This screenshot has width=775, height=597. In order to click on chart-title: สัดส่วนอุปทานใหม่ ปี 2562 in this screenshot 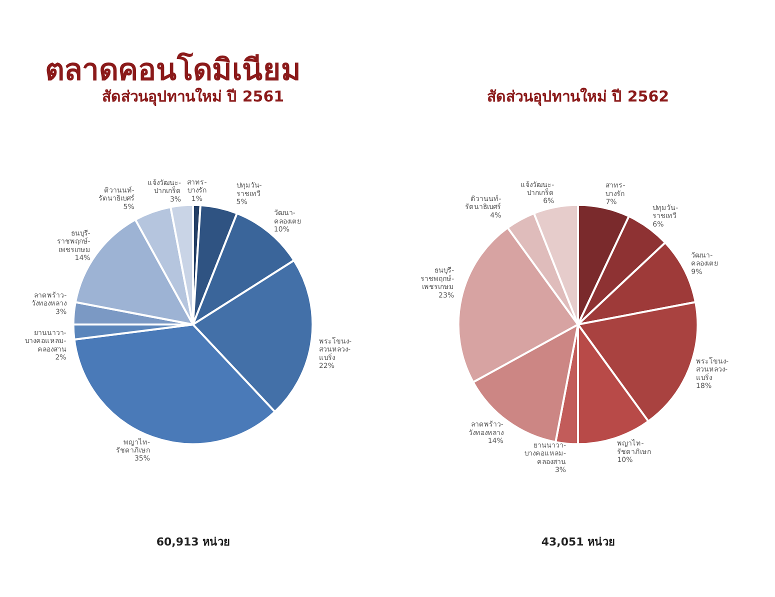, I will do `click(578, 97)`.